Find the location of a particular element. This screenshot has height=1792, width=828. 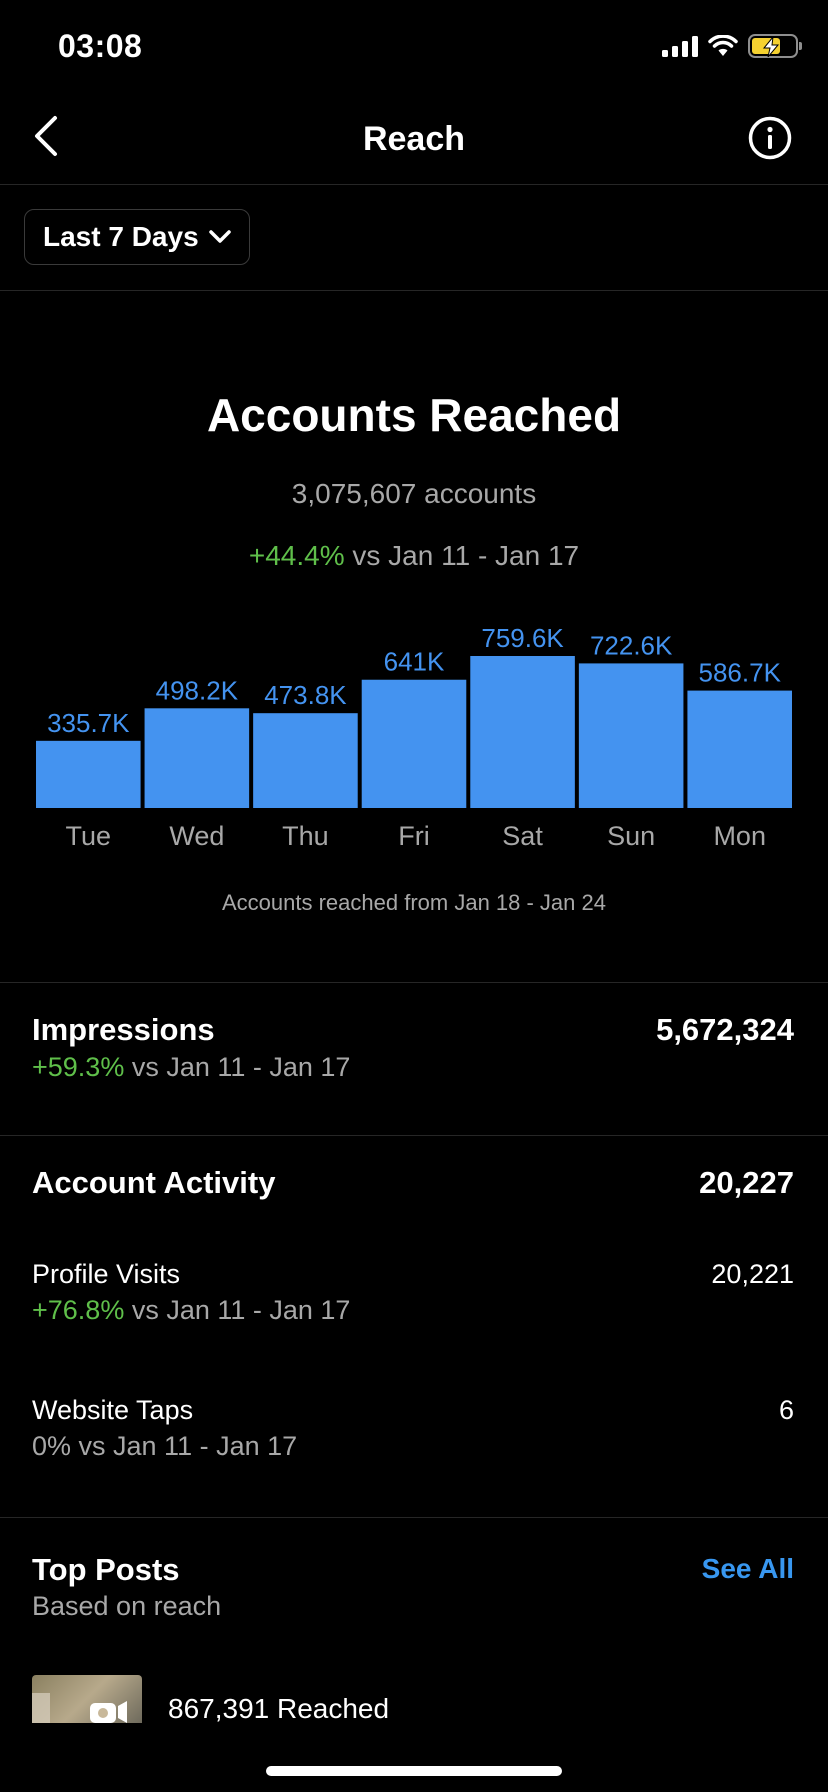

chart-day-label: Sat is located at coordinates (522, 836).